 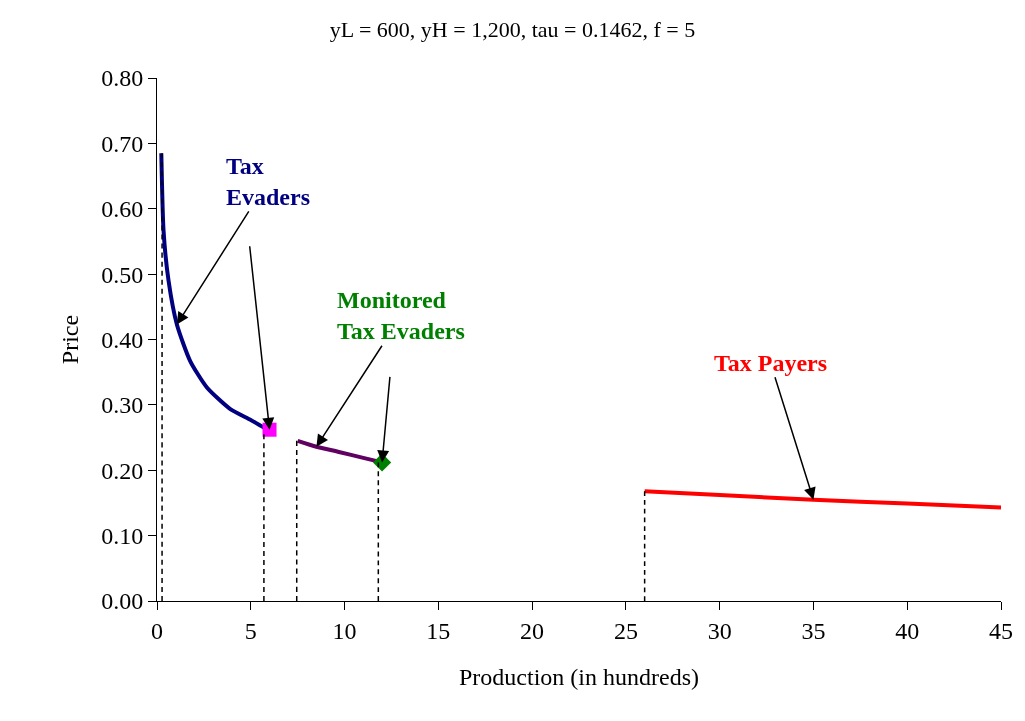 What do you see at coordinates (771, 363) in the screenshot?
I see `annotation: Tax Payers` at bounding box center [771, 363].